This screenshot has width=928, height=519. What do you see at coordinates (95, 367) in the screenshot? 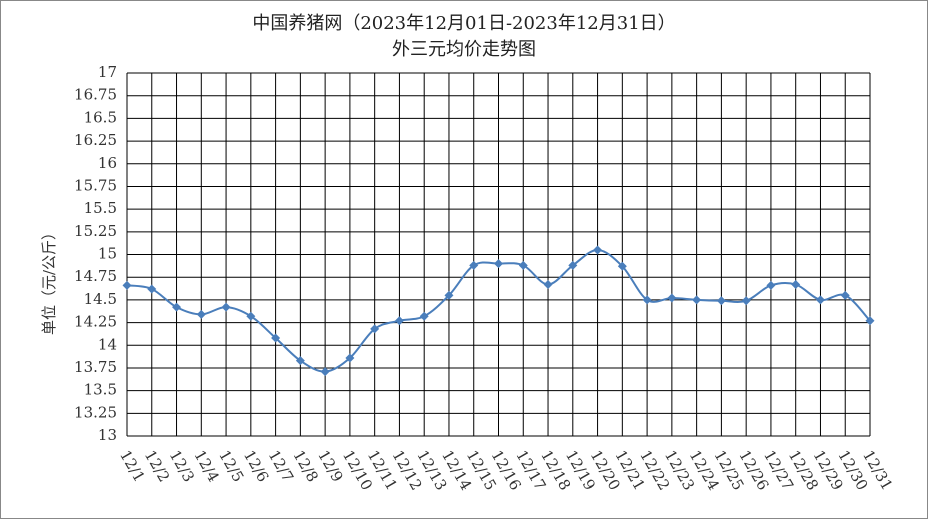
I see `y-tick-label: 13.75` at bounding box center [95, 367].